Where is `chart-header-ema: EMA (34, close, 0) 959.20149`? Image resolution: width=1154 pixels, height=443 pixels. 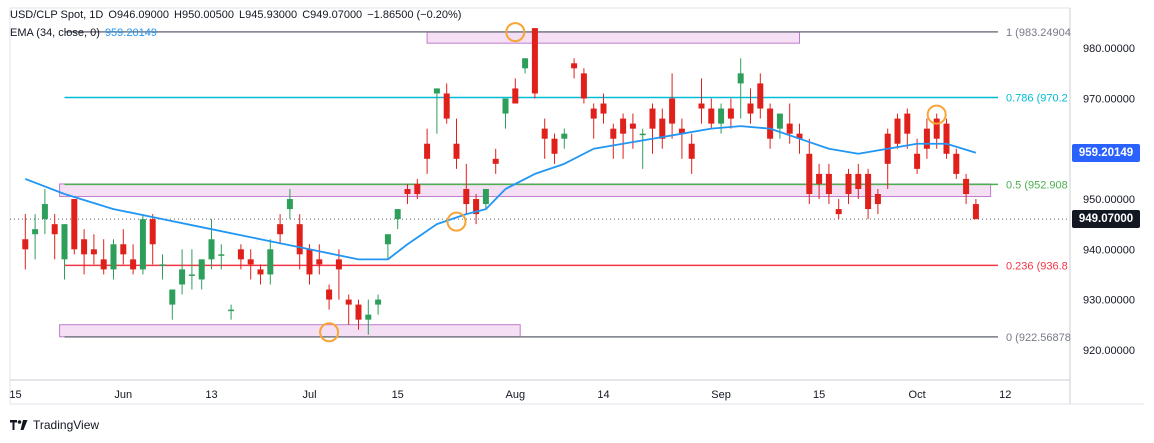 chart-header-ema: EMA (34, close, 0) 959.20149 is located at coordinates (84, 33).